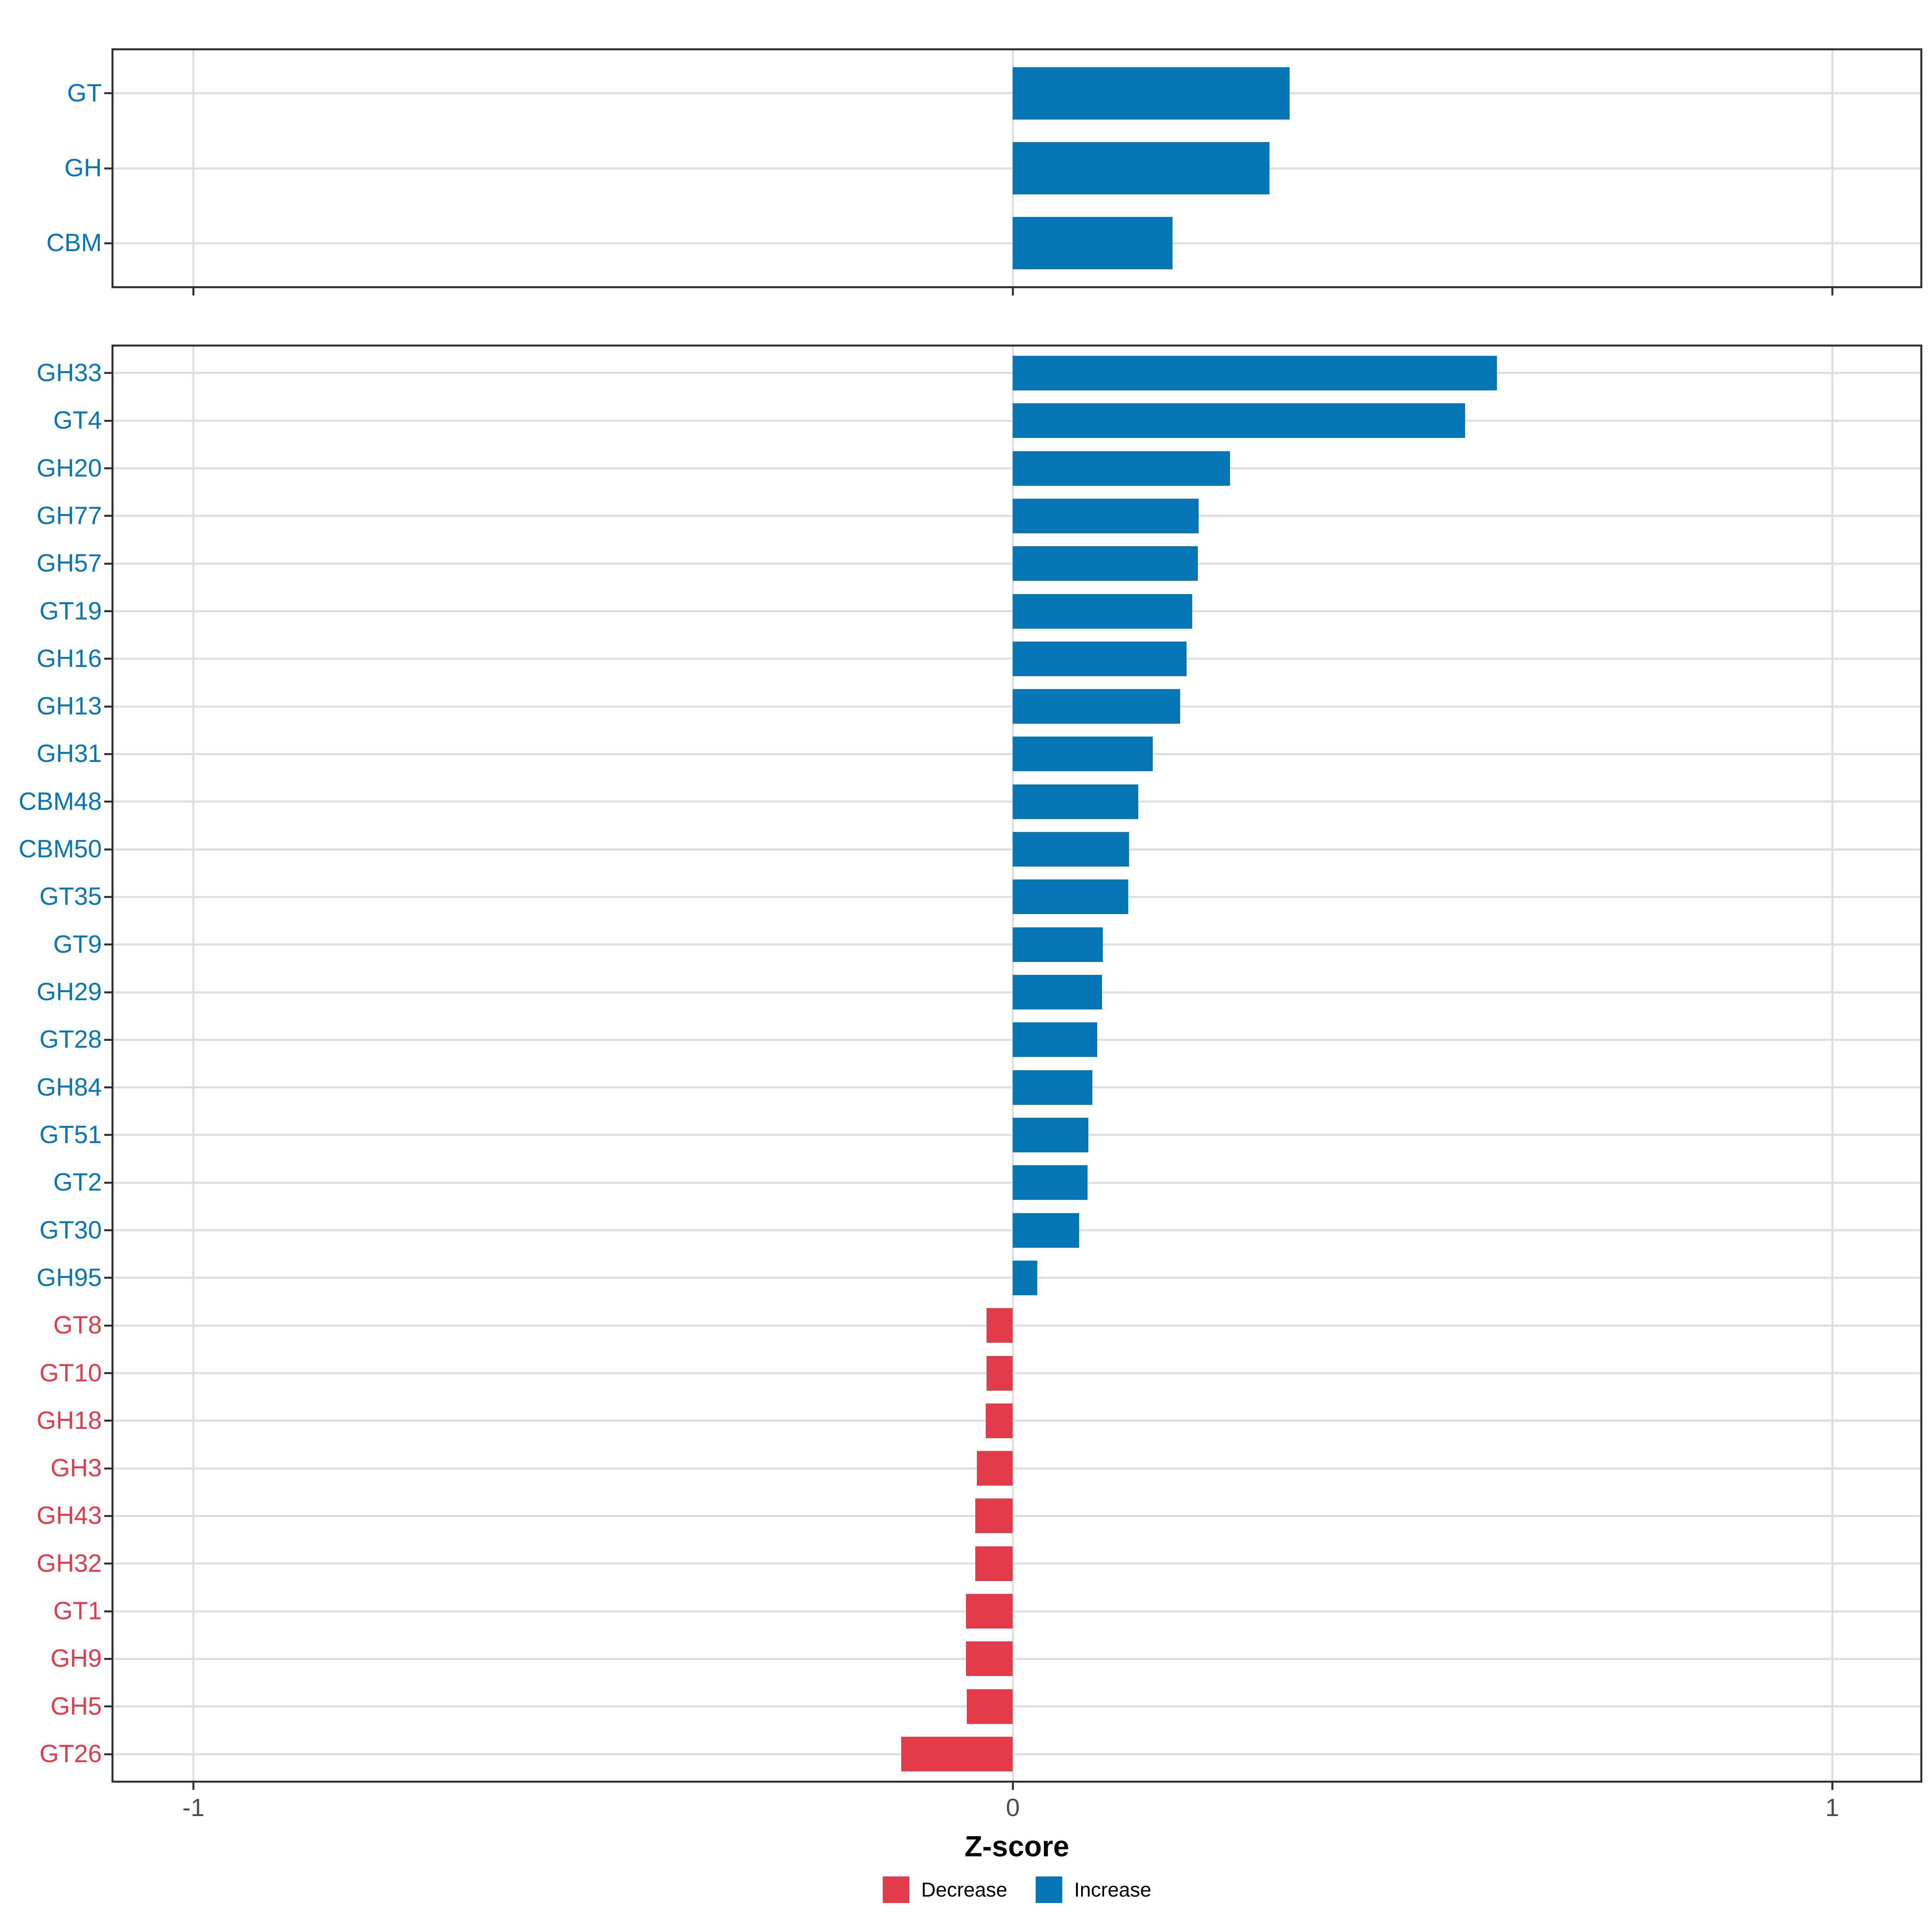 Image resolution: width=1932 pixels, height=1932 pixels. I want to click on bar-CBM, so click(1093, 243).